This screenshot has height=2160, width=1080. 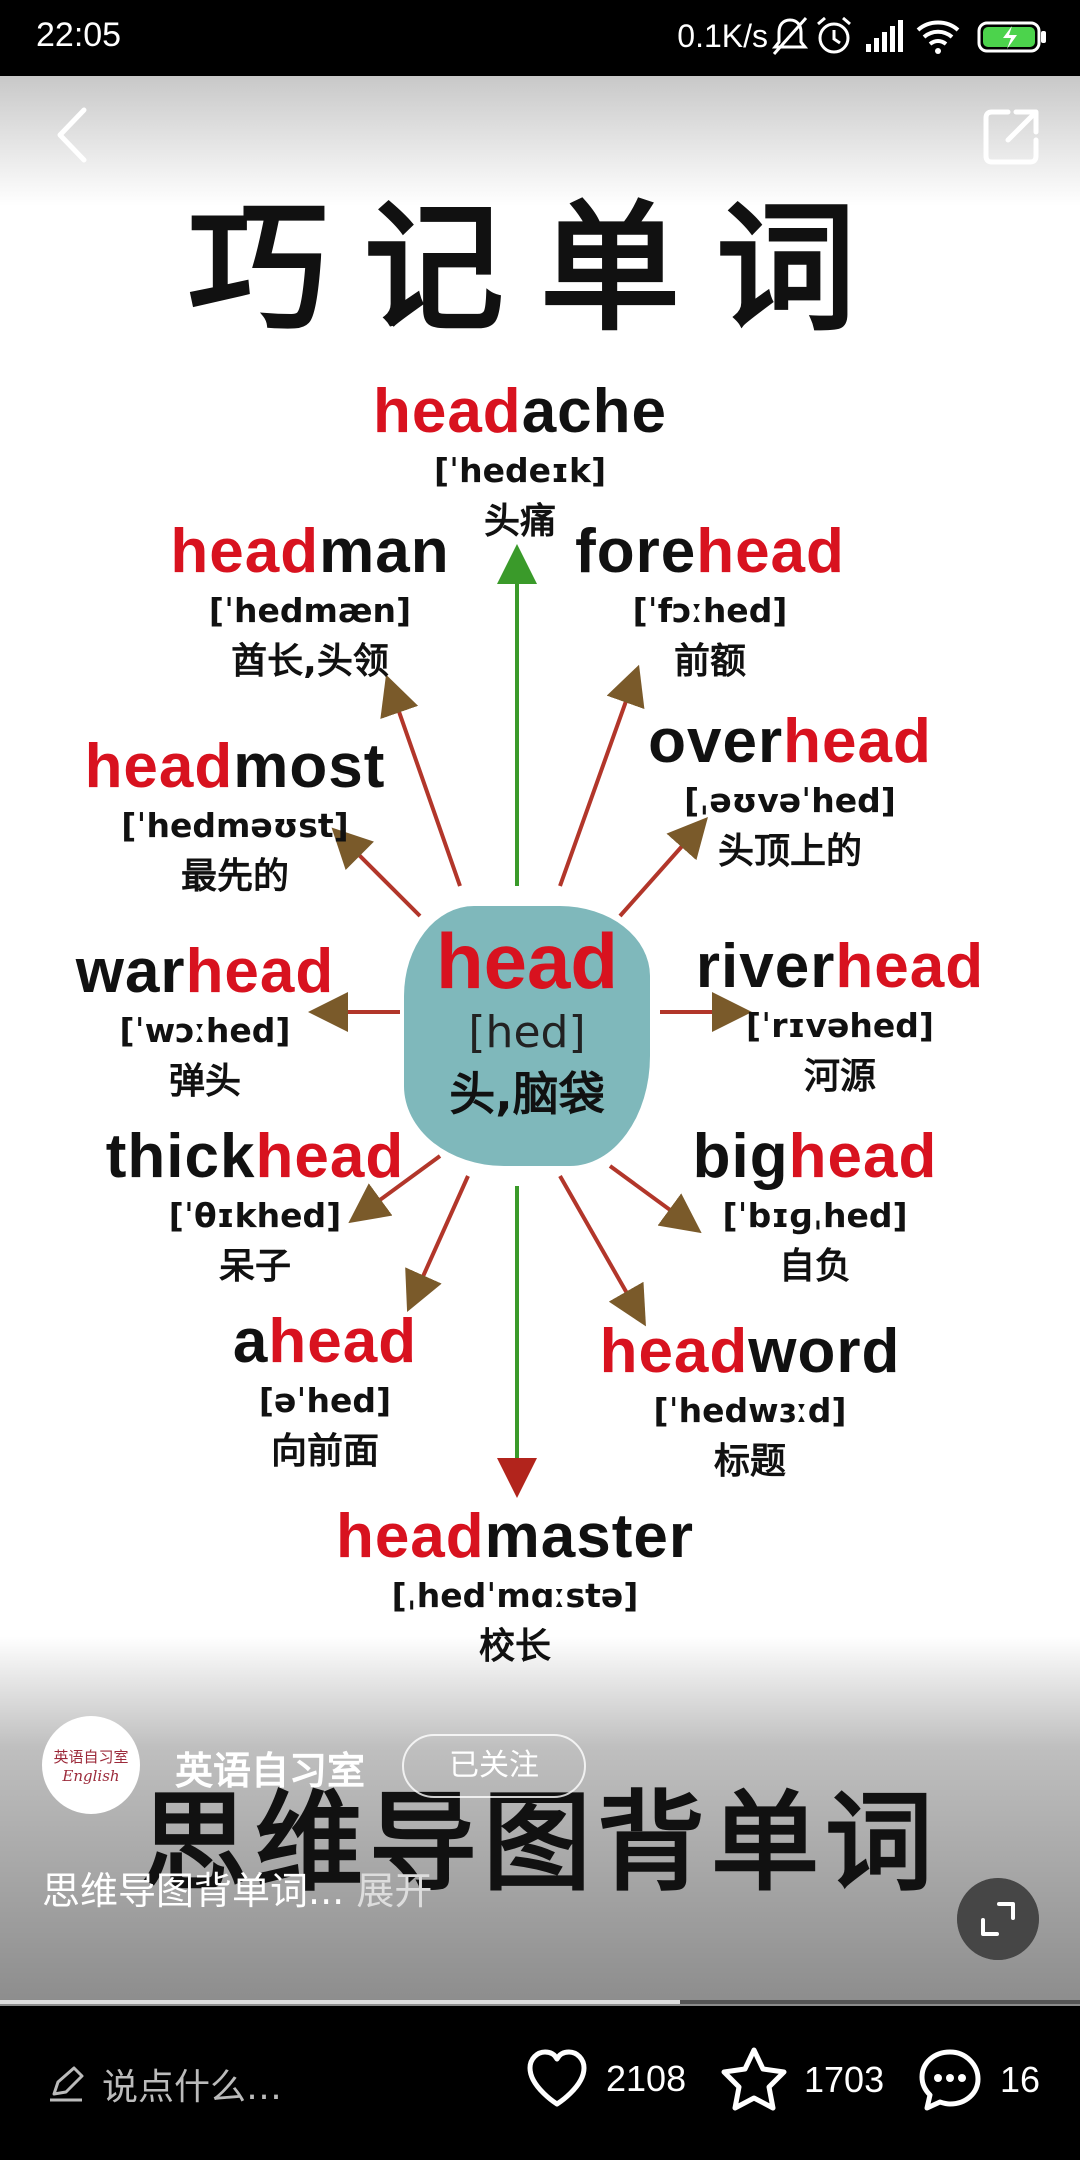 I want to click on word-phonetic: [əˈhed], so click(x=325, y=1400).